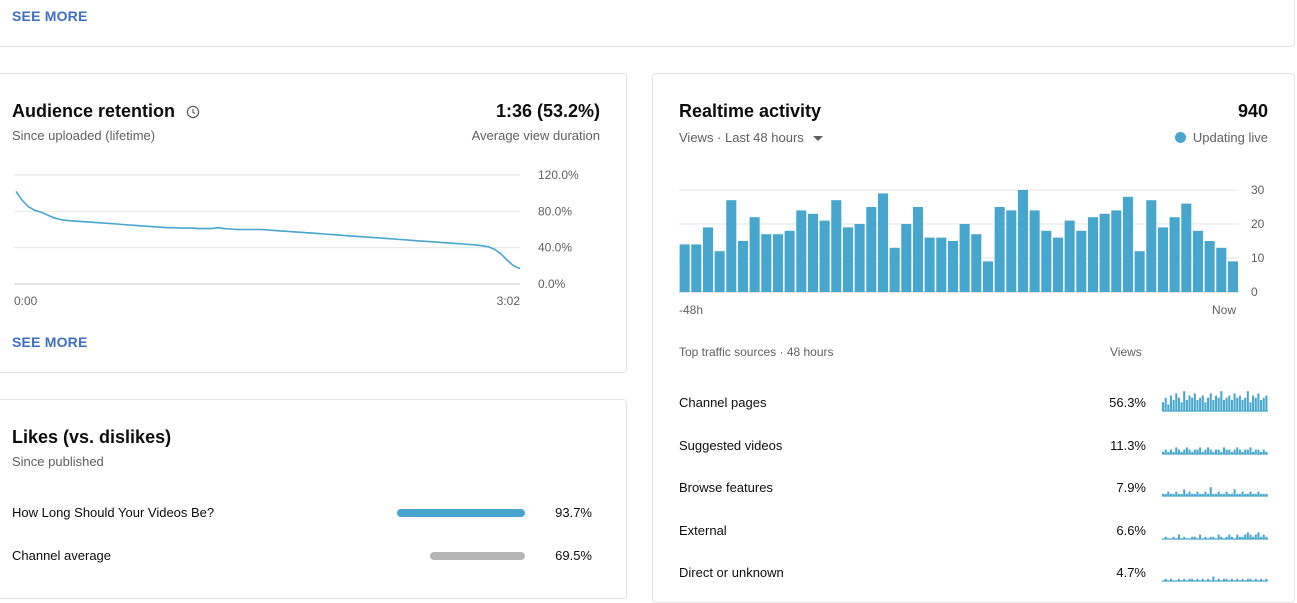  What do you see at coordinates (818, 139) in the screenshot?
I see `caret-down-icon` at bounding box center [818, 139].